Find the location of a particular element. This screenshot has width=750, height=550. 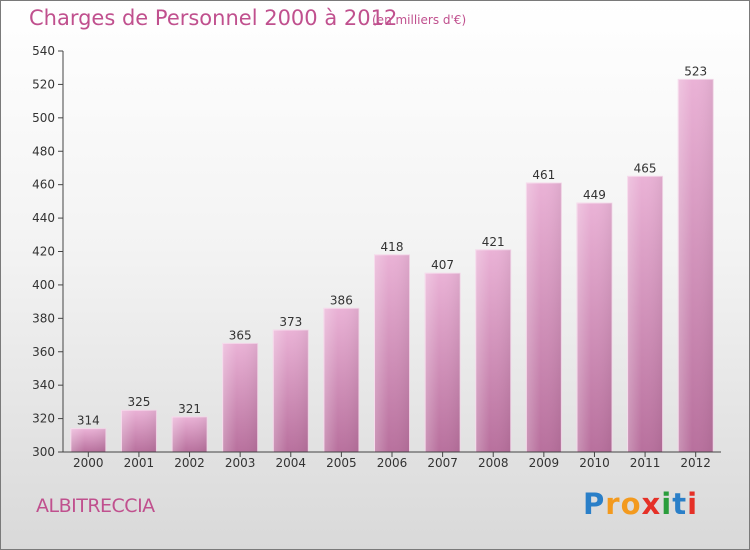

data-label: 365 is located at coordinates (240, 335).